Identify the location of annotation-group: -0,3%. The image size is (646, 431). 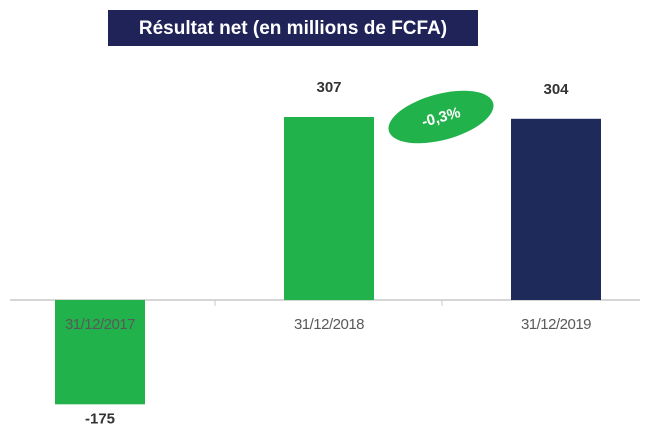
(441, 117).